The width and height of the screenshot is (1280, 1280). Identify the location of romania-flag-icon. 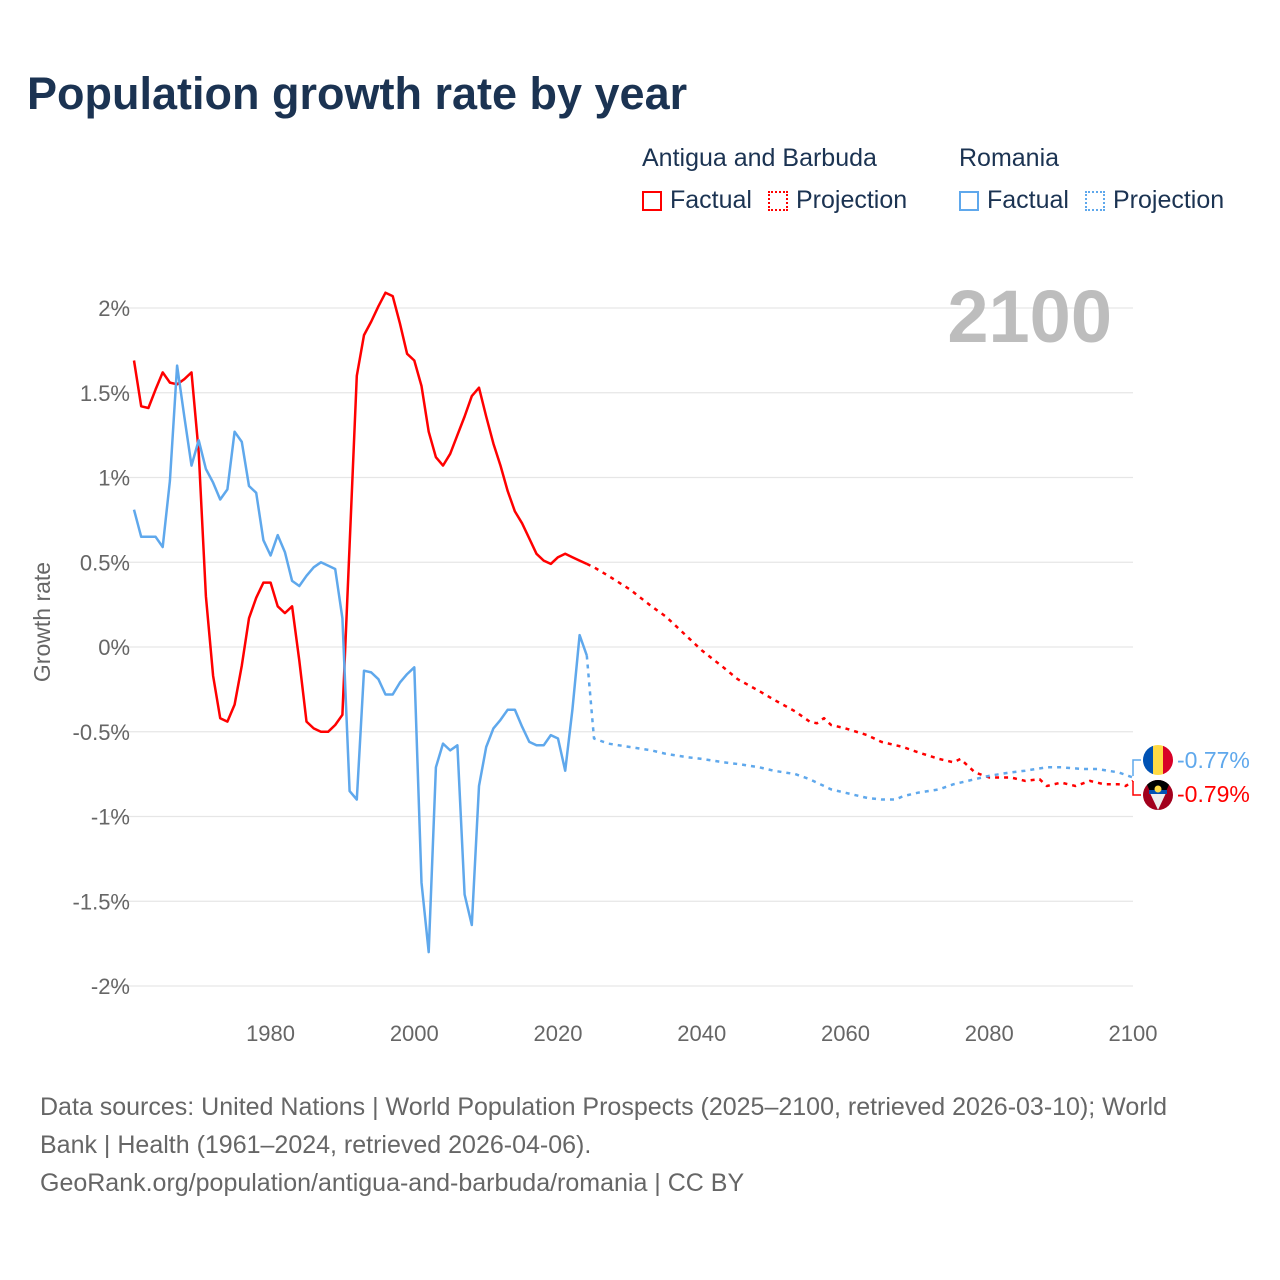
(1158, 760).